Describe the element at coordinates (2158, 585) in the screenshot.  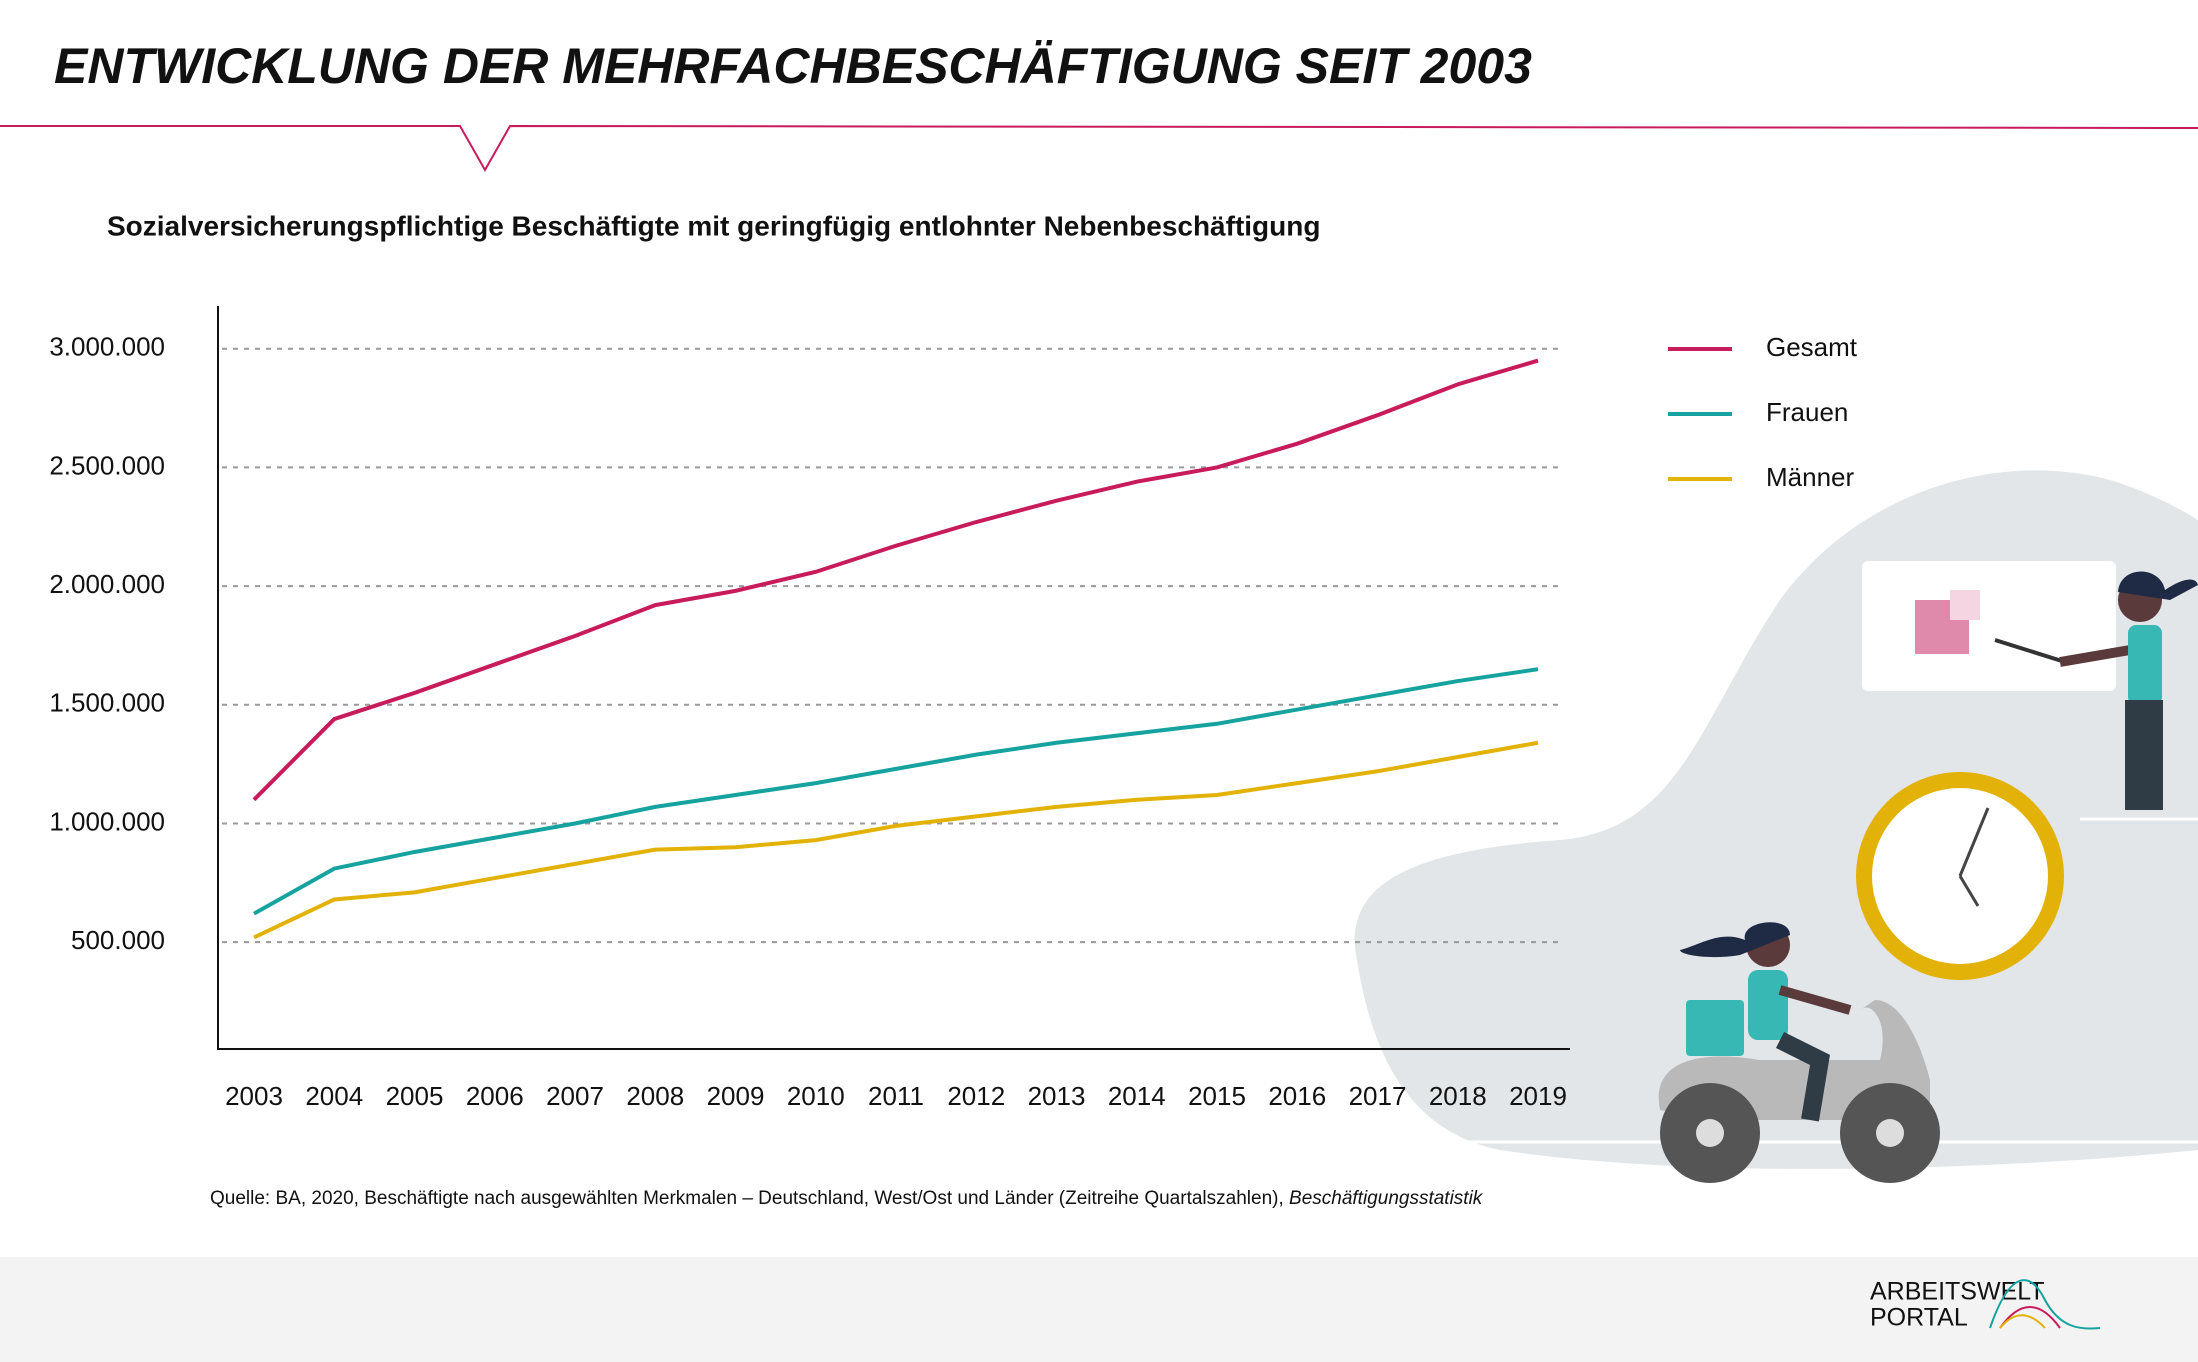
I see `hair` at that location.